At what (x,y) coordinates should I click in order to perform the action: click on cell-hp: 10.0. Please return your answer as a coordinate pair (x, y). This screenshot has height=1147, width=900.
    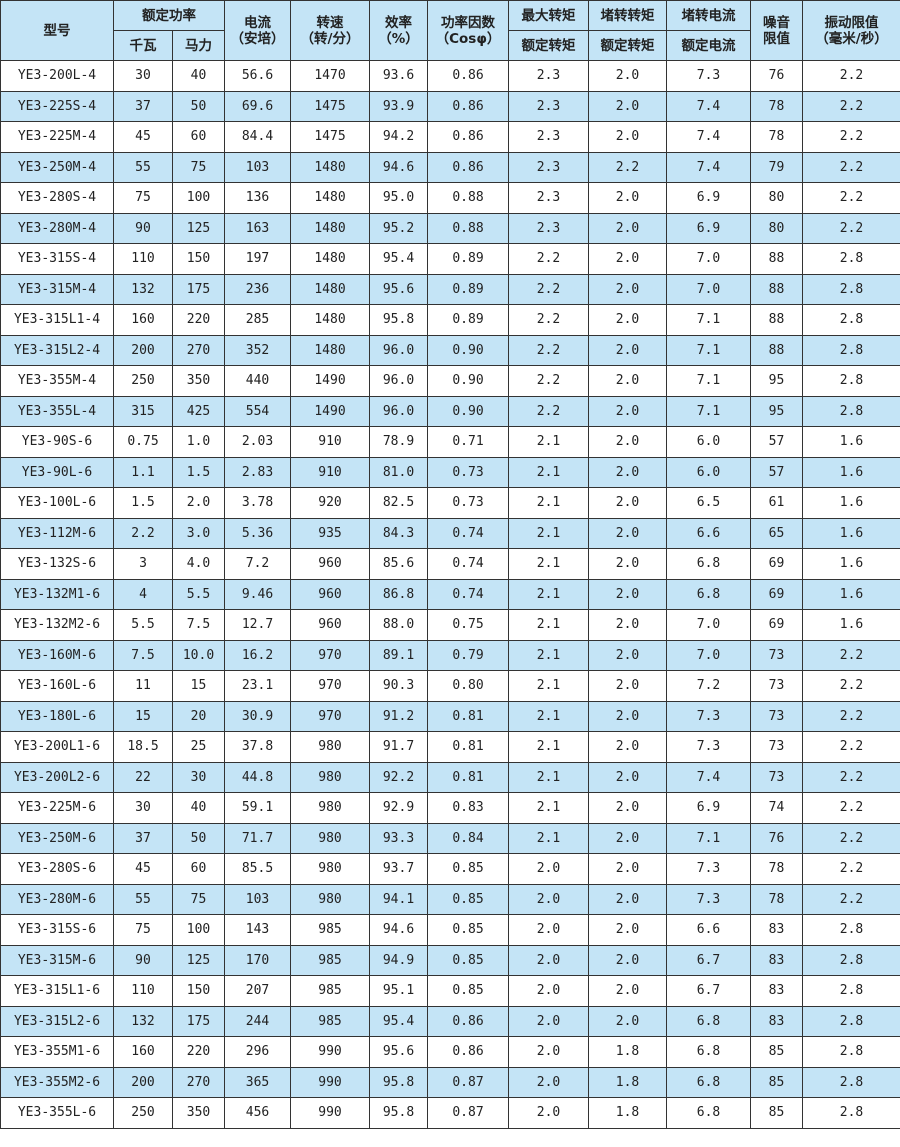
    Looking at the image, I should click on (198, 655).